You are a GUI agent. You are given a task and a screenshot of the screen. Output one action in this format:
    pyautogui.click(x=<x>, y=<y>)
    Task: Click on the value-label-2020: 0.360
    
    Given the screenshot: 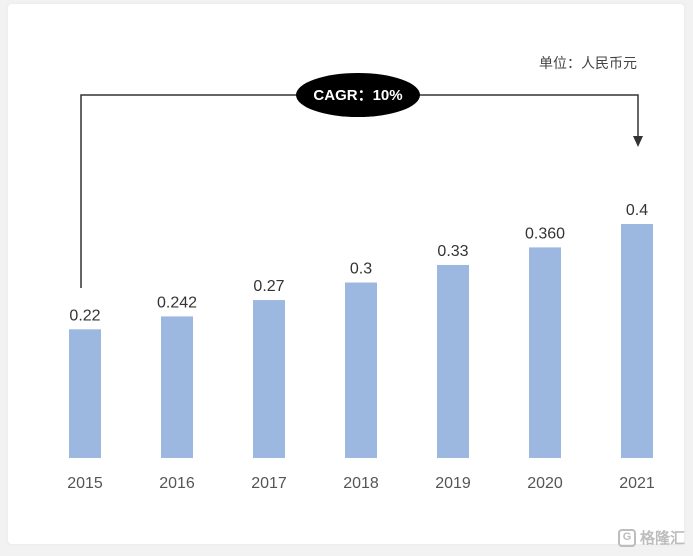 What is the action you would take?
    pyautogui.click(x=545, y=233)
    